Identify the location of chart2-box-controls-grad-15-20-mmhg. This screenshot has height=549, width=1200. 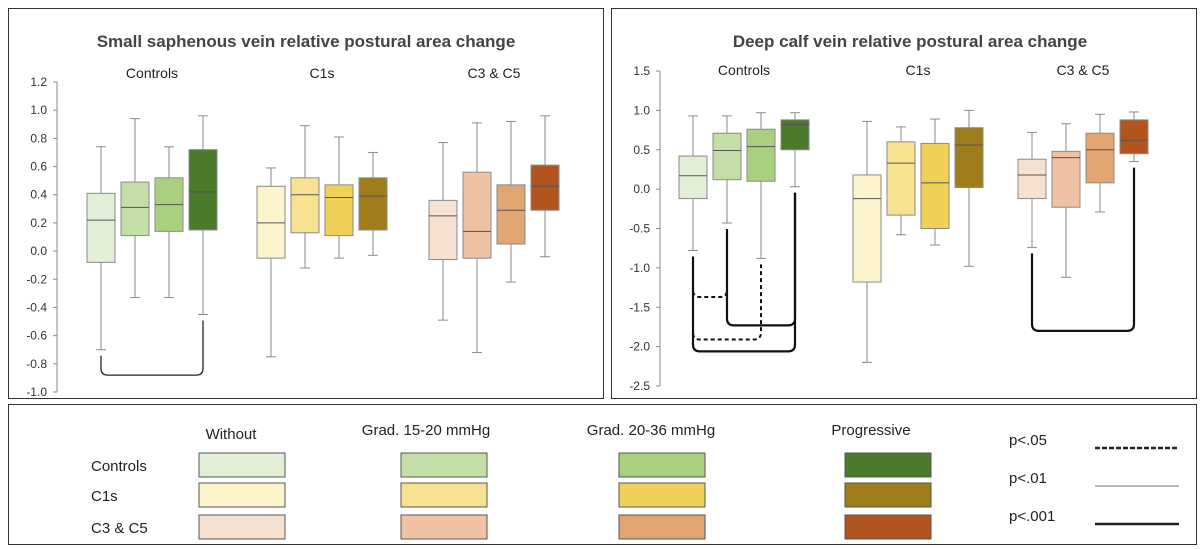
(727, 169).